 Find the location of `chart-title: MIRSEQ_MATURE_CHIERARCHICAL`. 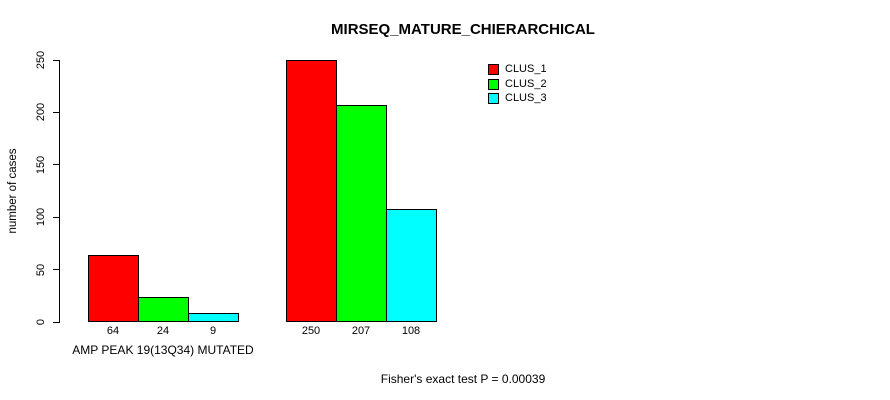

chart-title: MIRSEQ_MATURE_CHIERARCHICAL is located at coordinates (463, 29).